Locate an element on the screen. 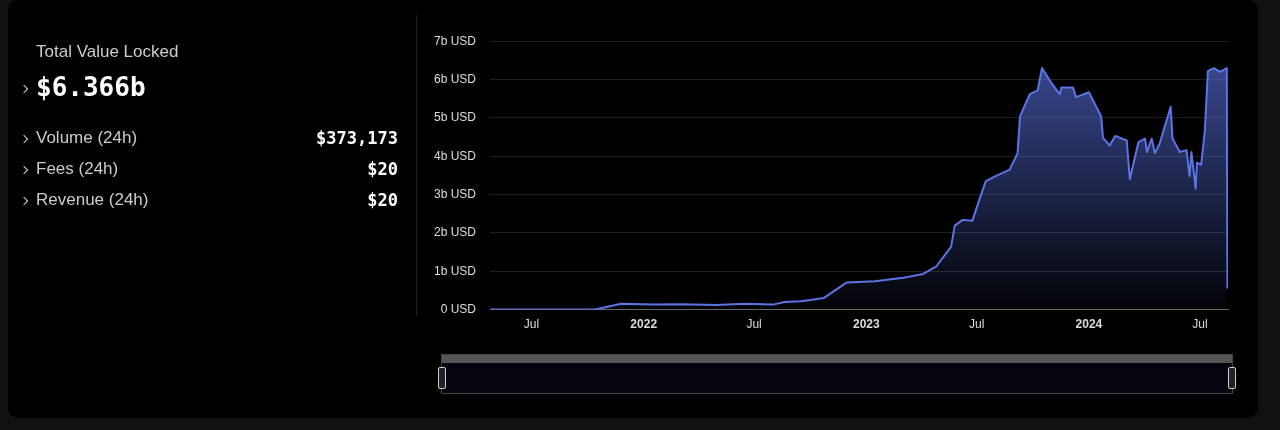 The height and width of the screenshot is (430, 1280). y-tick-label: 5b USD is located at coordinates (455, 117).